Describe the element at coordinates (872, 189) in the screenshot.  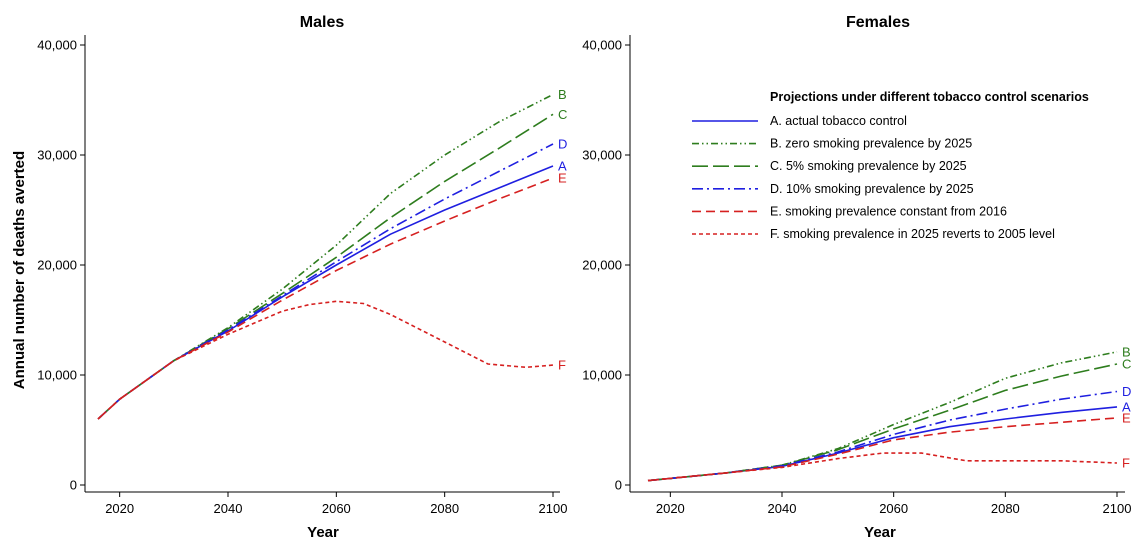
I see `legend-label-d: D. 10% smoking prevalence by 2025` at that location.